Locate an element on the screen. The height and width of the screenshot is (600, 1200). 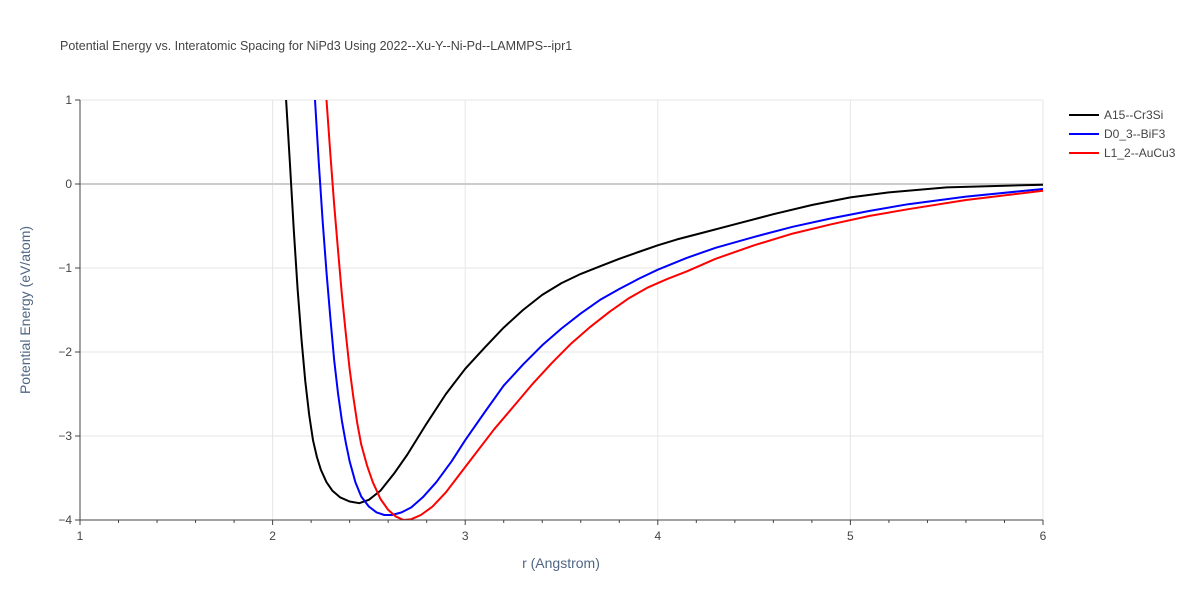
legend: A15--Cr3Si D0_3--BiF3 L1_2--AuCu3 is located at coordinates (1122, 134).